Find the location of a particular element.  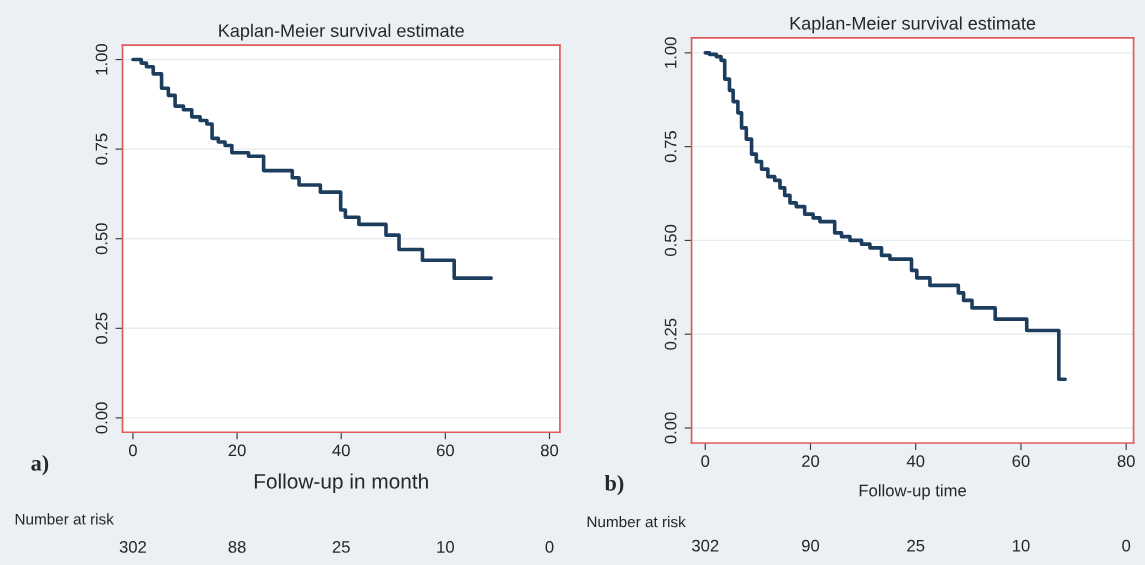

text: a) is located at coordinates (40, 465).